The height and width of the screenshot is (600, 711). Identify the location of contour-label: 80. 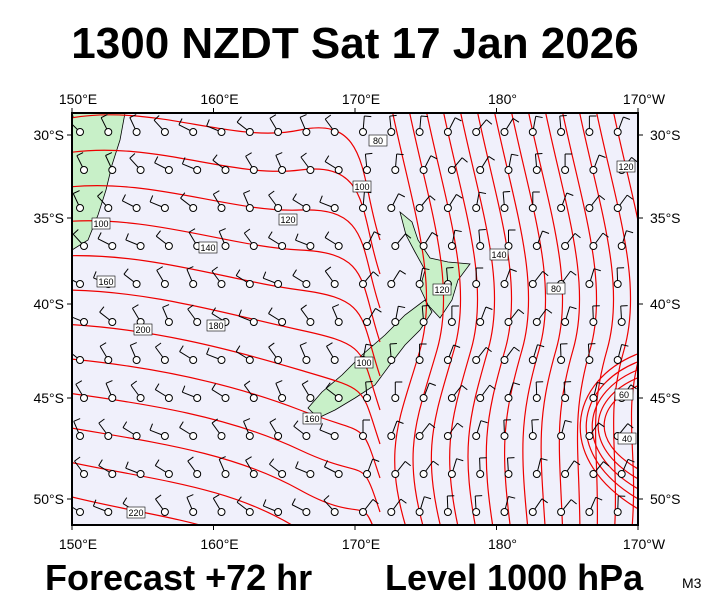
(378, 141).